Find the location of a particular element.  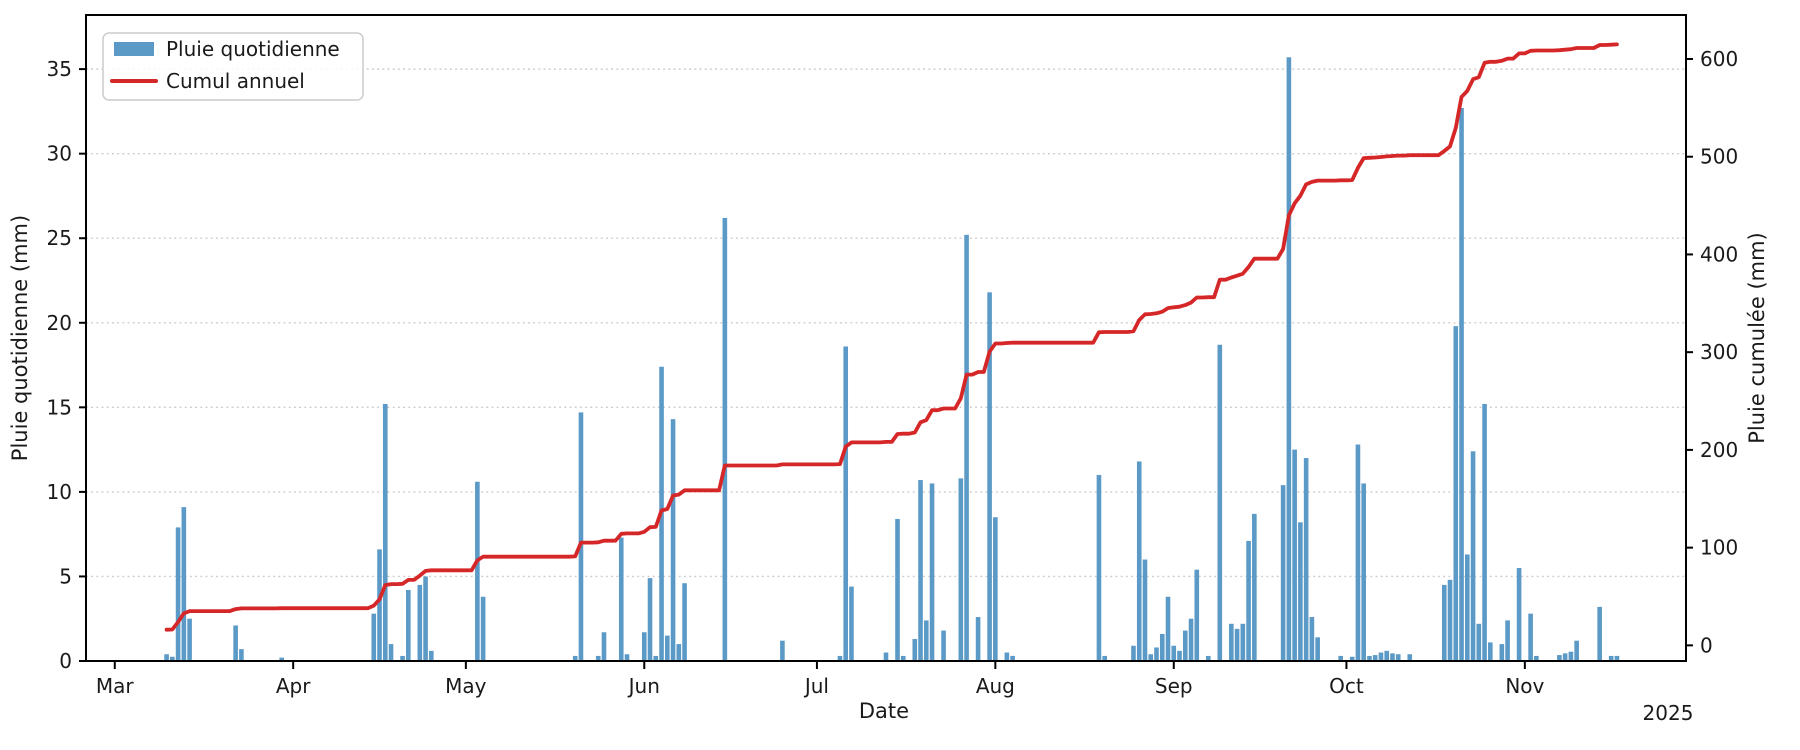

x-tick-label: Aug is located at coordinates (995, 686).